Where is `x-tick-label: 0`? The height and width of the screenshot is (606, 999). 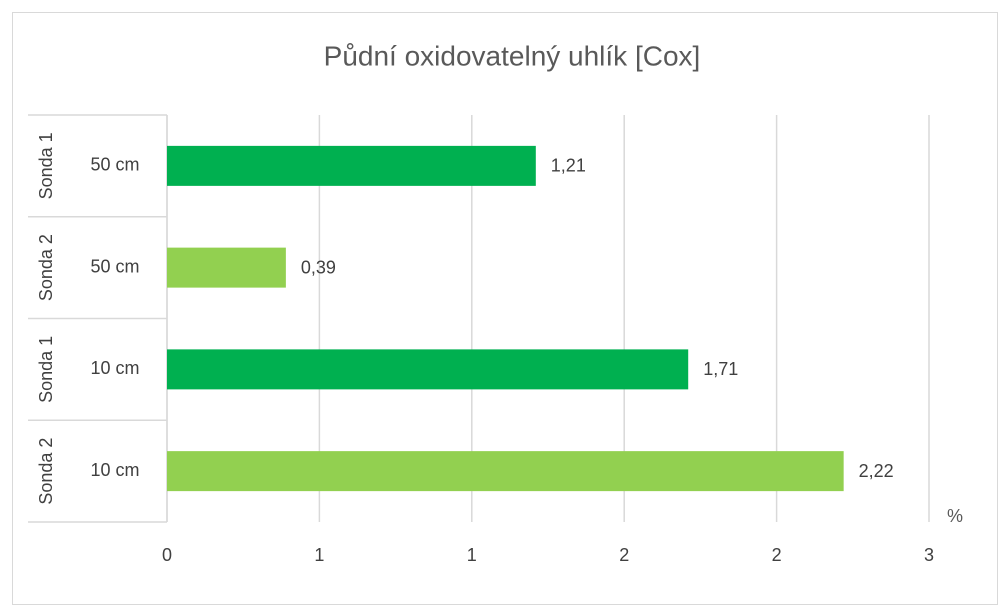
x-tick-label: 0 is located at coordinates (167, 555).